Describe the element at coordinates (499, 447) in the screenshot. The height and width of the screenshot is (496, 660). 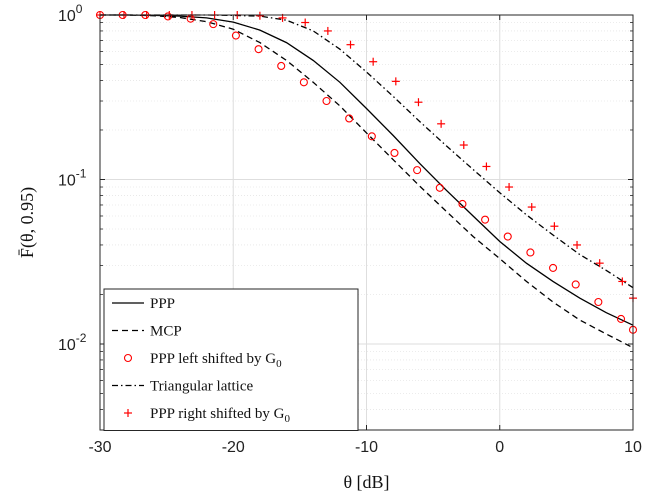
I see `x-tick-label: 0` at that location.